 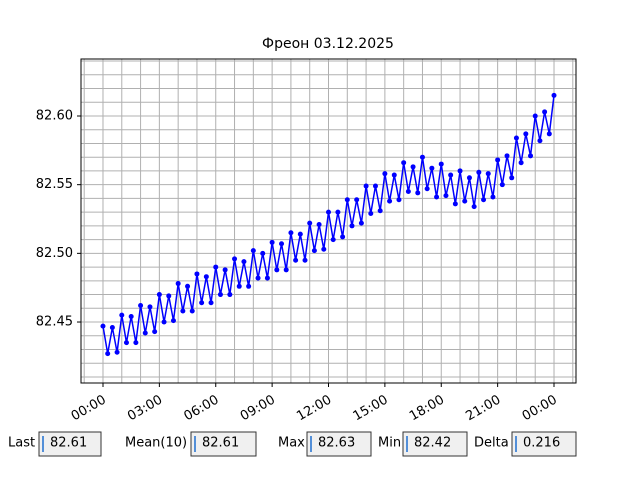 I want to click on stat-value: 82.42, so click(x=432, y=443).